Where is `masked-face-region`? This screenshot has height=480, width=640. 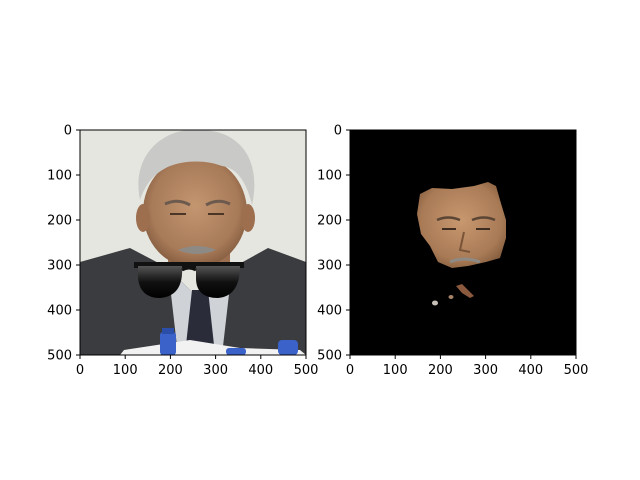 masked-face-region is located at coordinates (461, 225).